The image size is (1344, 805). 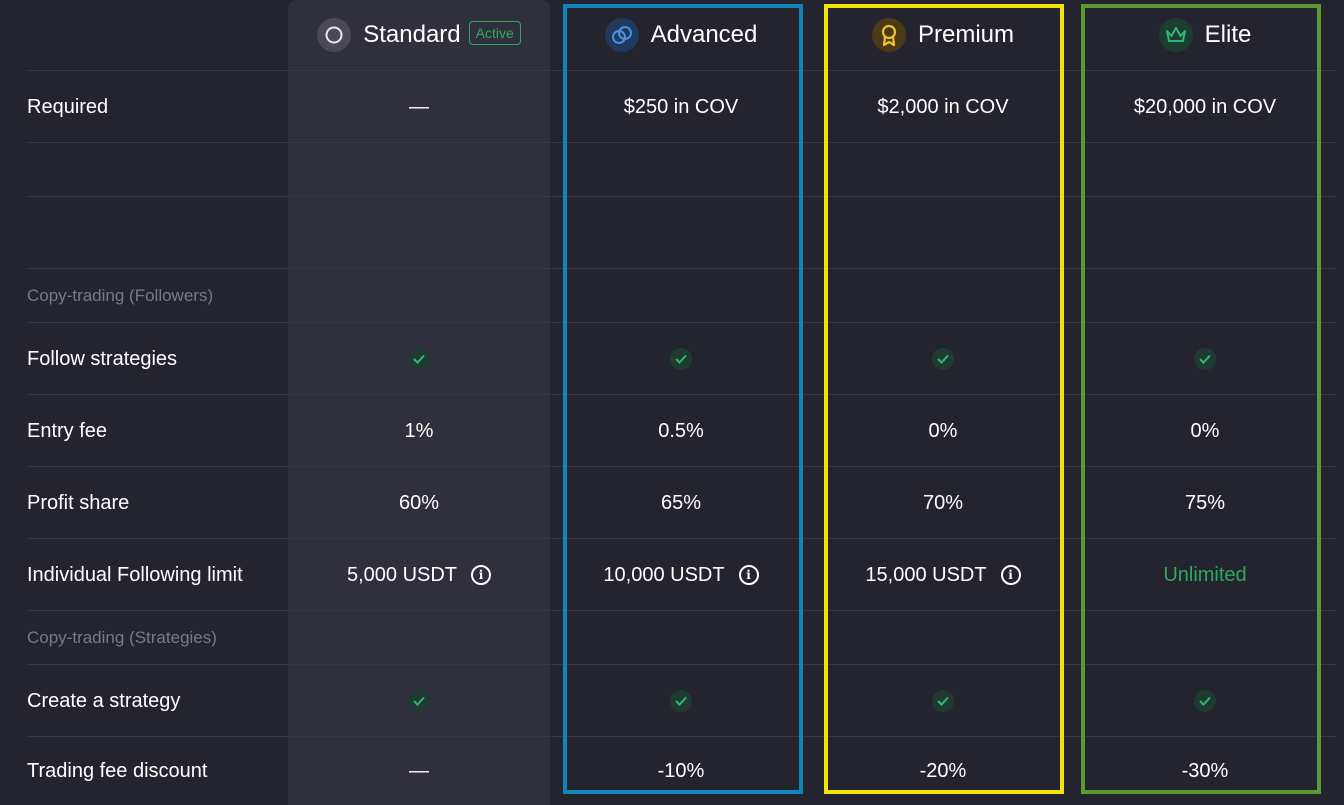 I want to click on following-limit-elite: Unlimited, so click(x=1205, y=575).